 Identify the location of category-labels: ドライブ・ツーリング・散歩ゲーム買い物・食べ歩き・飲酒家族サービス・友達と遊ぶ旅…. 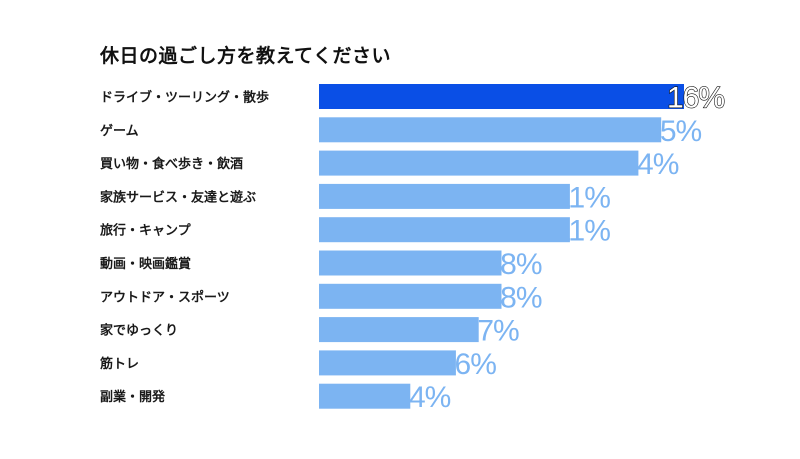
(184, 248).